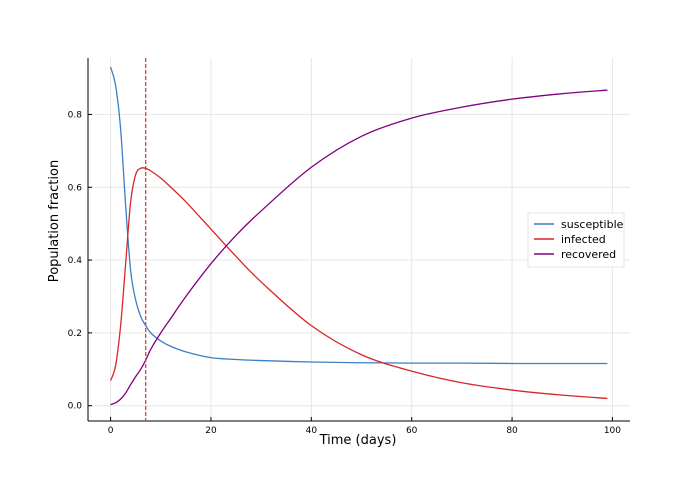 Image resolution: width=700 pixels, height=485 pixels. I want to click on legend: susceptible infected recovered, so click(576, 240).